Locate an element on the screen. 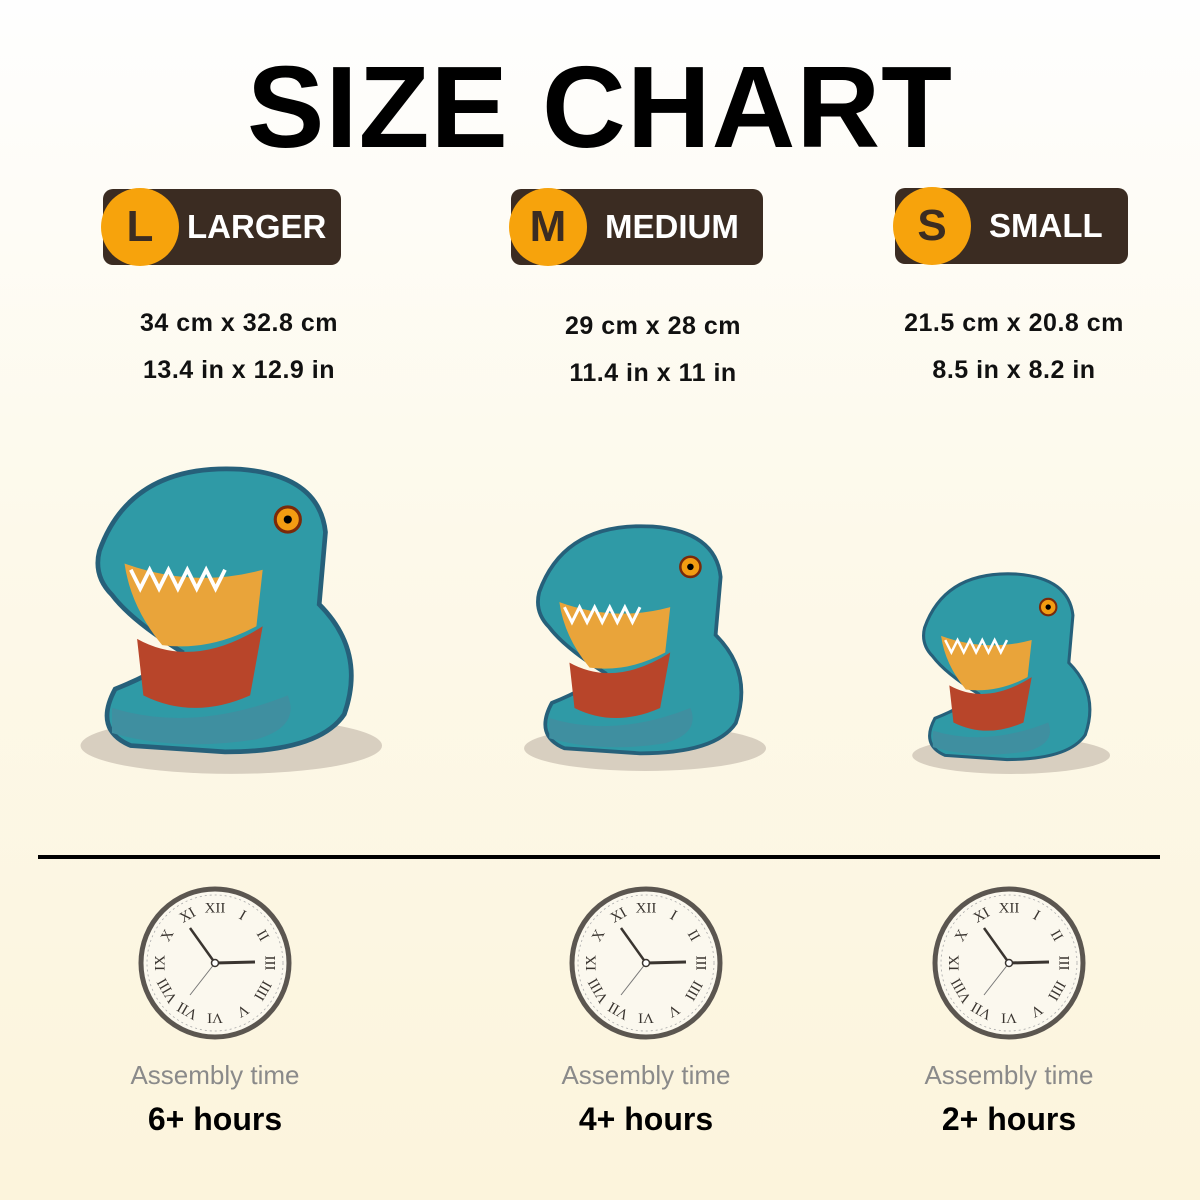 The height and width of the screenshot is (1200, 1200). metric-size: 21.5 cm x 20.8 cm is located at coordinates (1014, 323).